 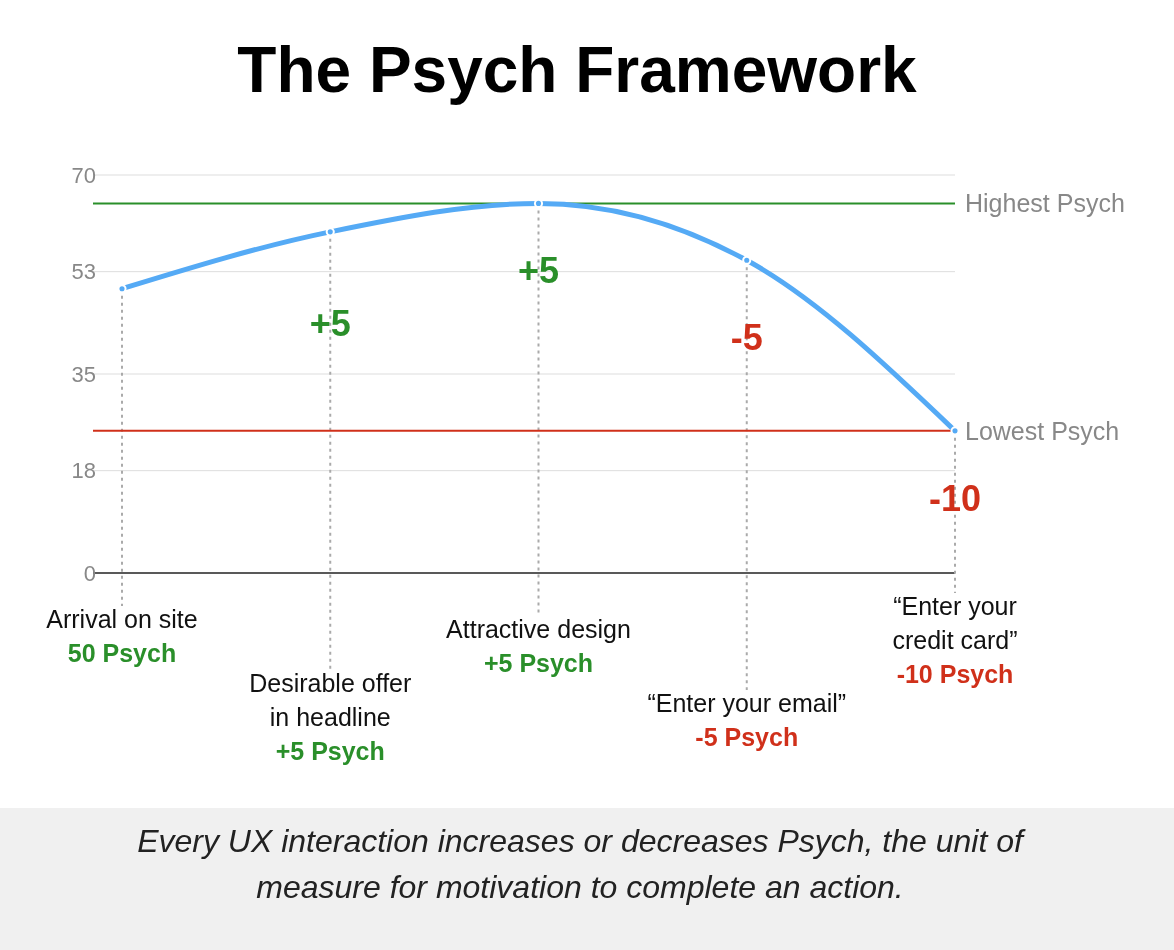 I want to click on text: -5 Psych, so click(x=747, y=737).